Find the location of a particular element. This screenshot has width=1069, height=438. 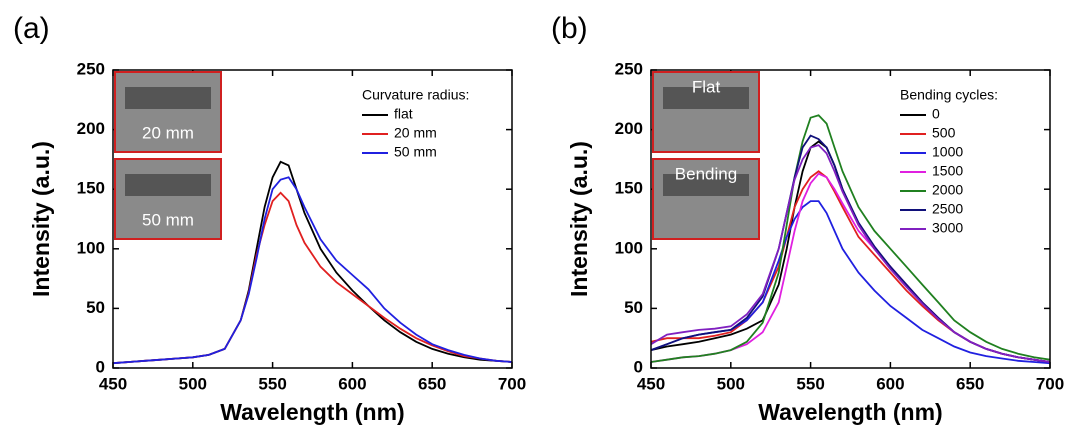

legend-label: 50 mm is located at coordinates (415, 152).